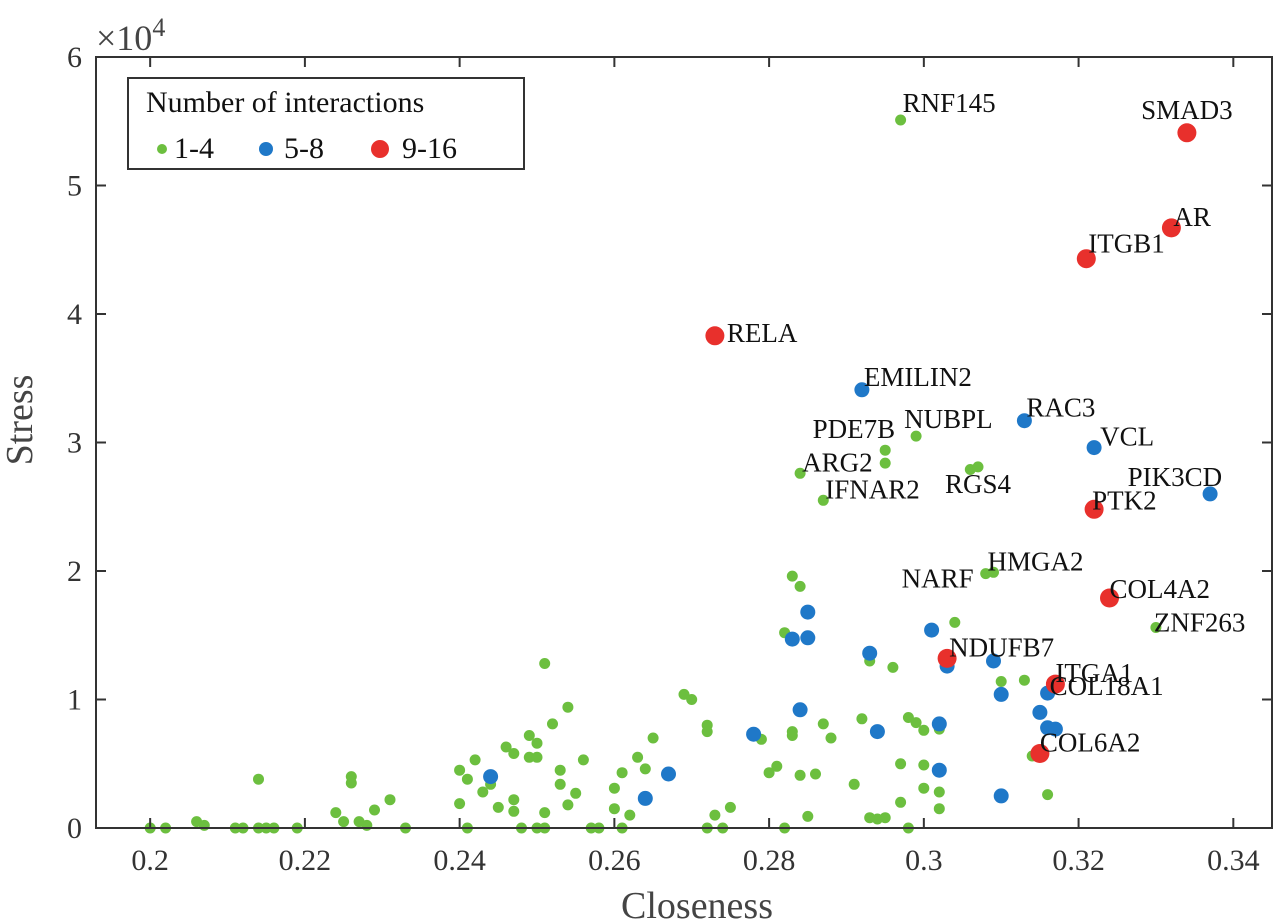 This screenshot has width=1280, height=924. I want to click on legend-label-9-16: 9-16, so click(429, 148).